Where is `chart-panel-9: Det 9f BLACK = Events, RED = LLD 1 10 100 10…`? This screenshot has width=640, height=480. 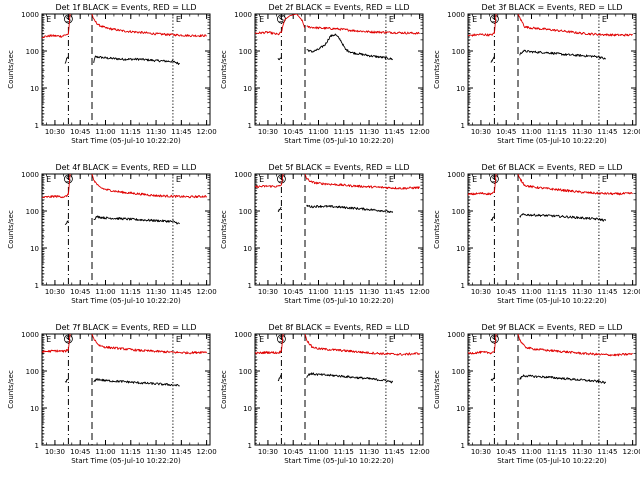 chart-panel-9: Det 9f BLACK = Events, RED = LLD 1 10 100 10… is located at coordinates (536, 394).